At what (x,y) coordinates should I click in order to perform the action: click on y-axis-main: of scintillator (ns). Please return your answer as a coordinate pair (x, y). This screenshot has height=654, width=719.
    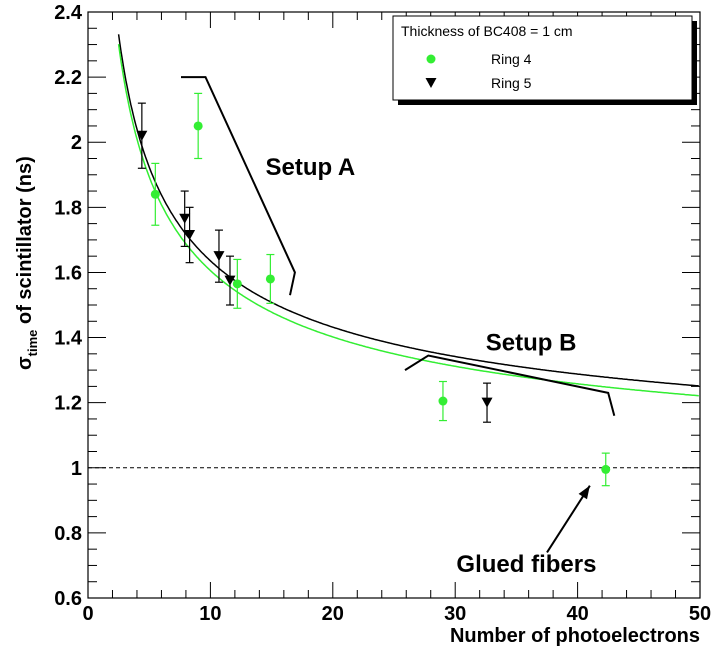
    Looking at the image, I should click on (25, 242).